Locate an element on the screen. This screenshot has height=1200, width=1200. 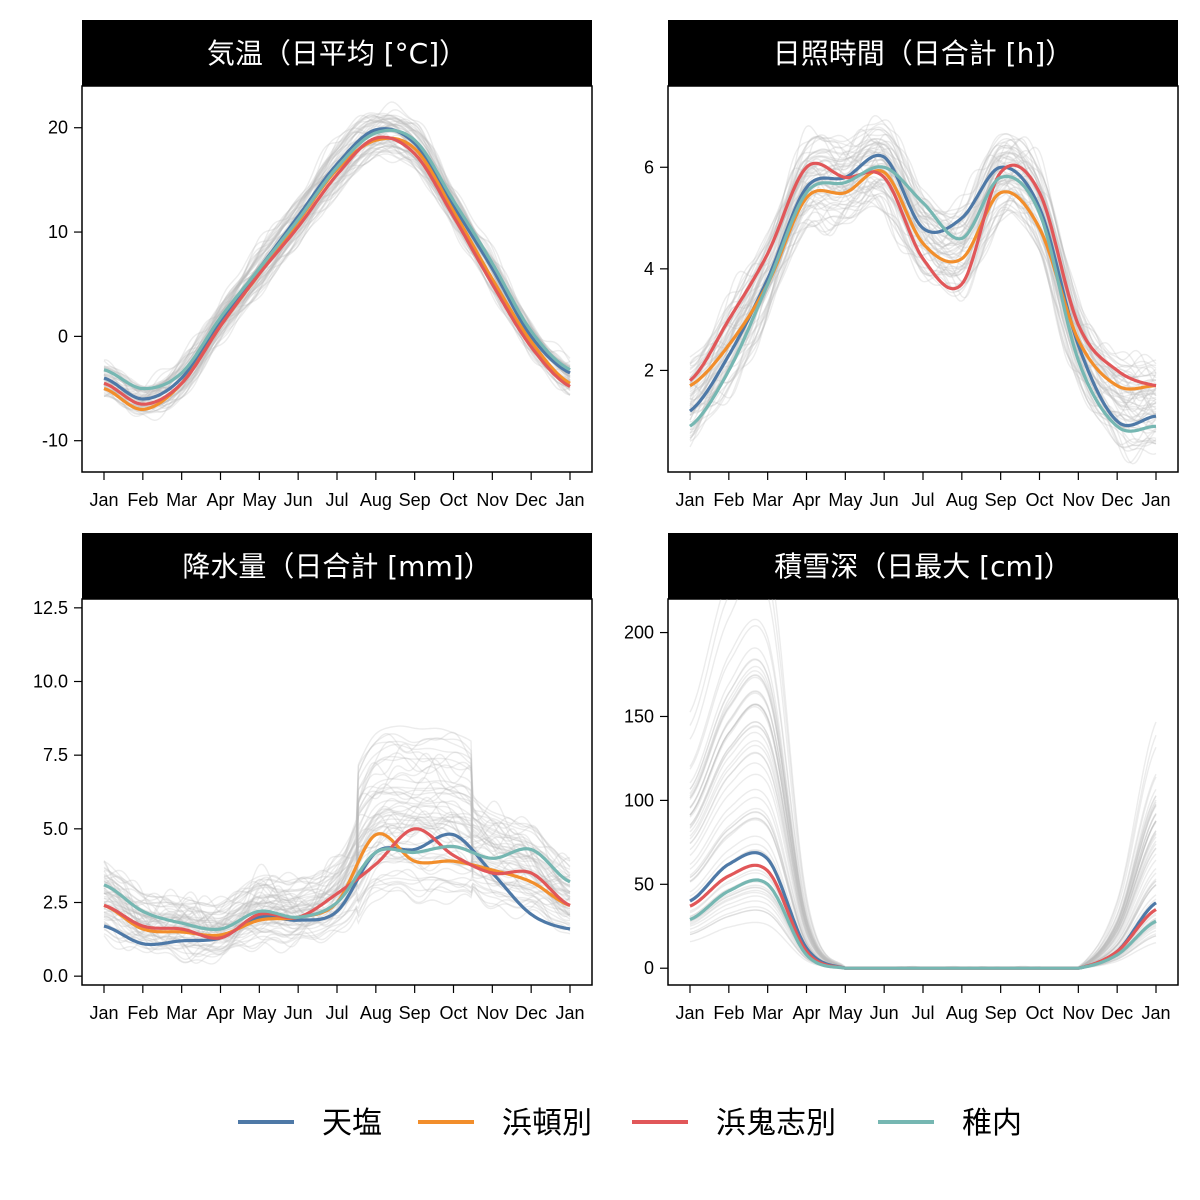
x-tick-label: May is located at coordinates (845, 500).